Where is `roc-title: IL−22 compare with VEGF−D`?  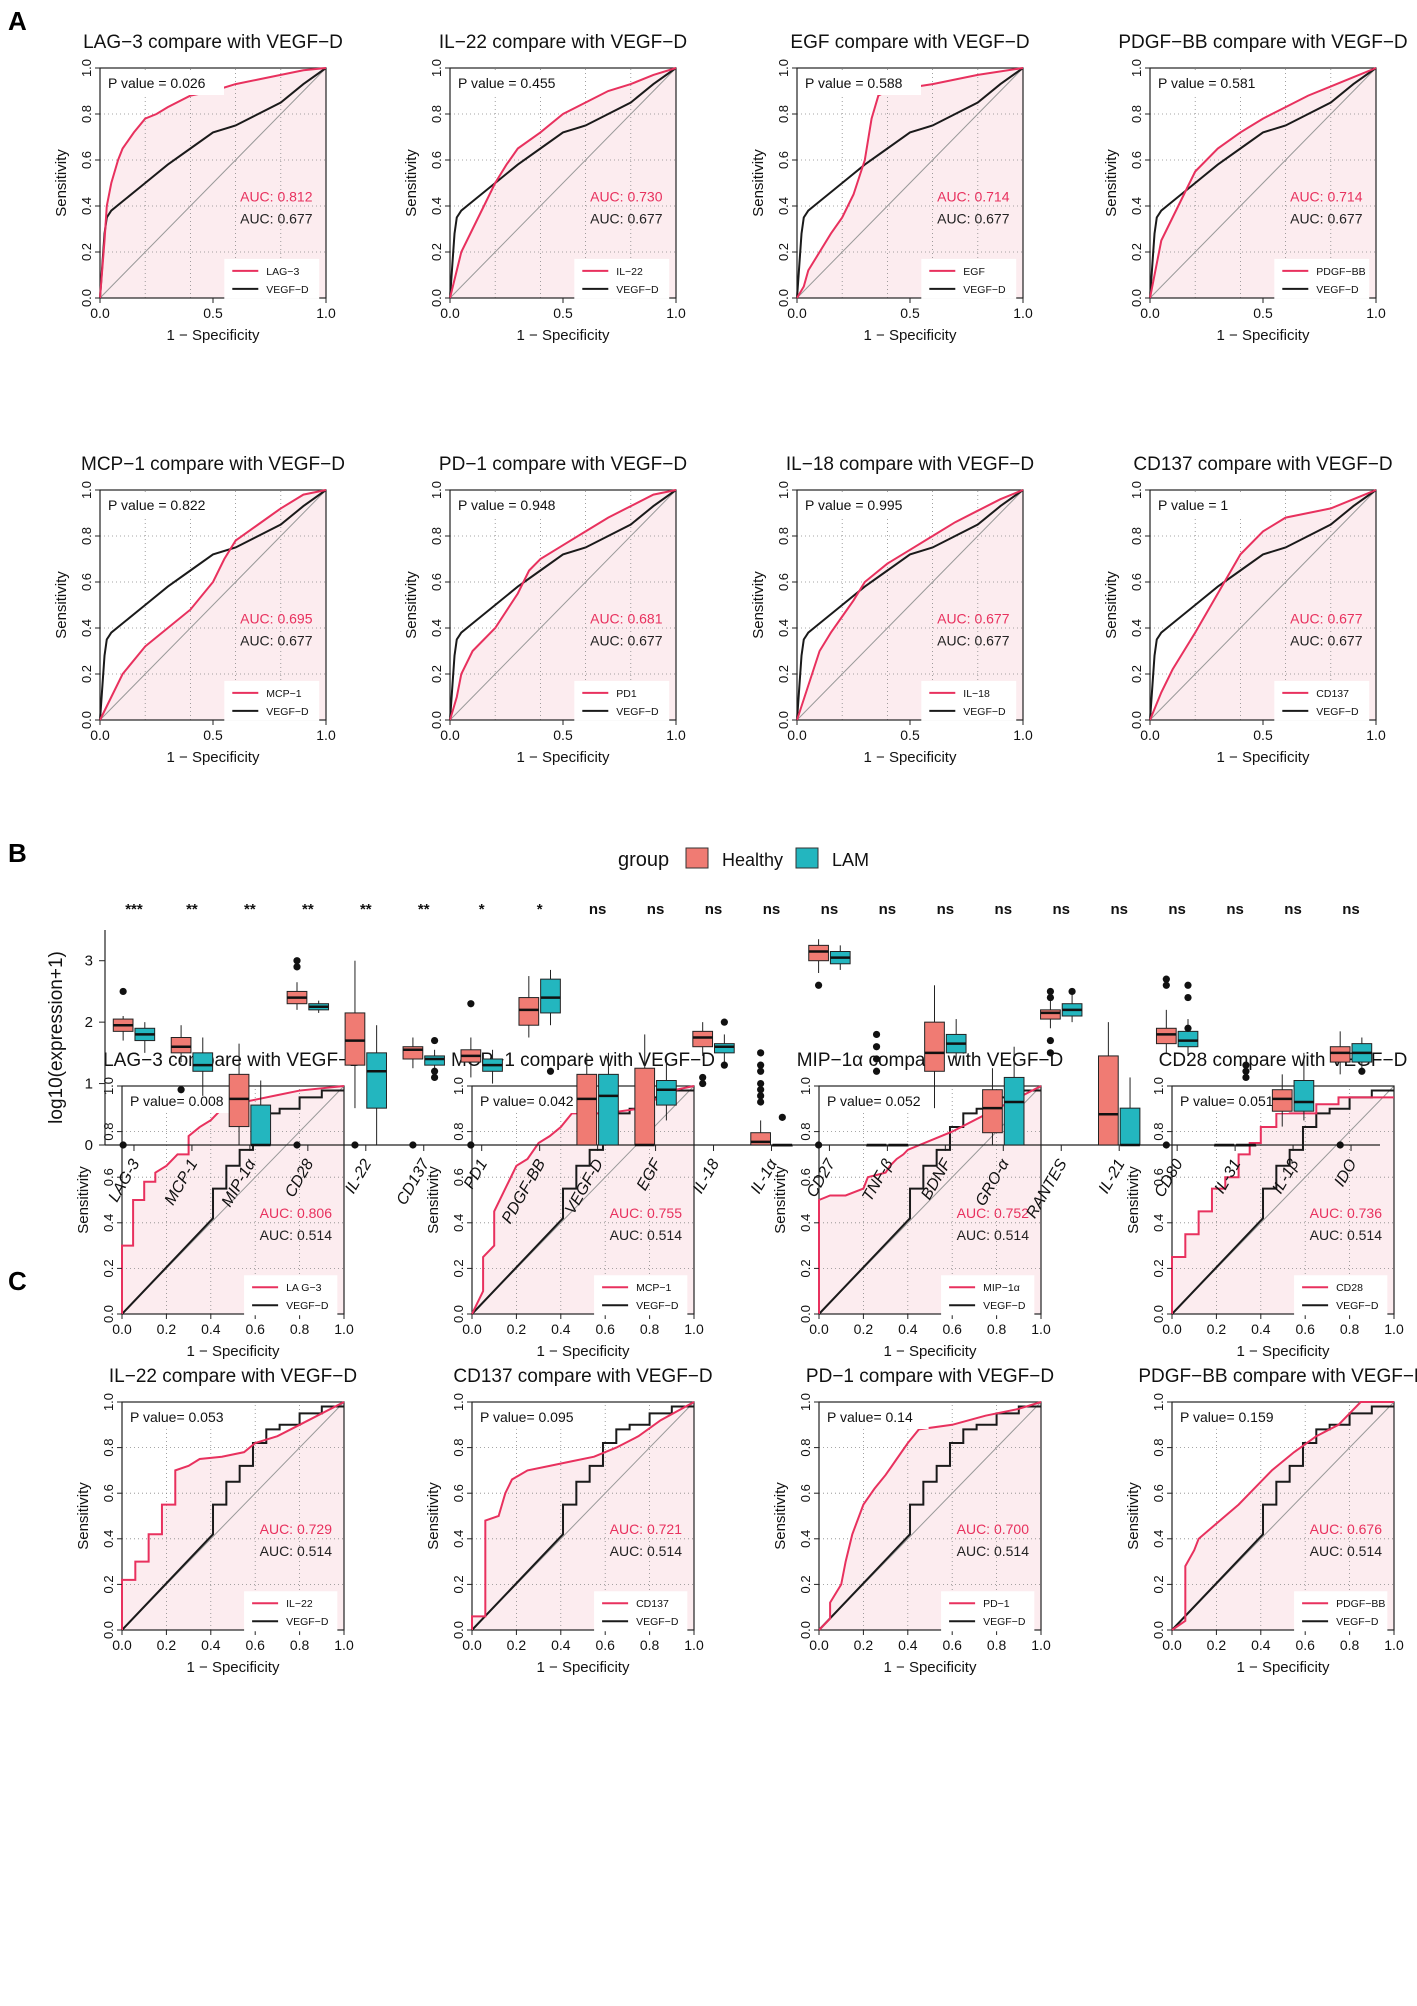
roc-title: IL−22 compare with VEGF−D is located at coordinates (563, 42).